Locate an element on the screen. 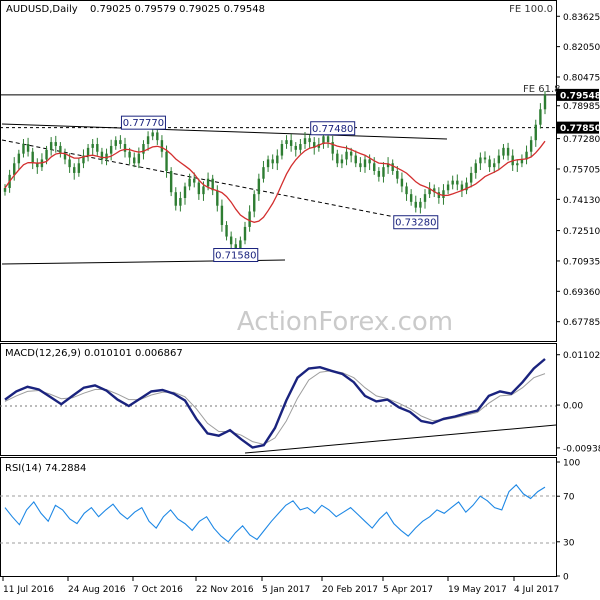 Image resolution: width=600 pixels, height=600 pixels. ohlc-label: 0.79025 0.79579 0.79025 0.79548 is located at coordinates (177, 9).